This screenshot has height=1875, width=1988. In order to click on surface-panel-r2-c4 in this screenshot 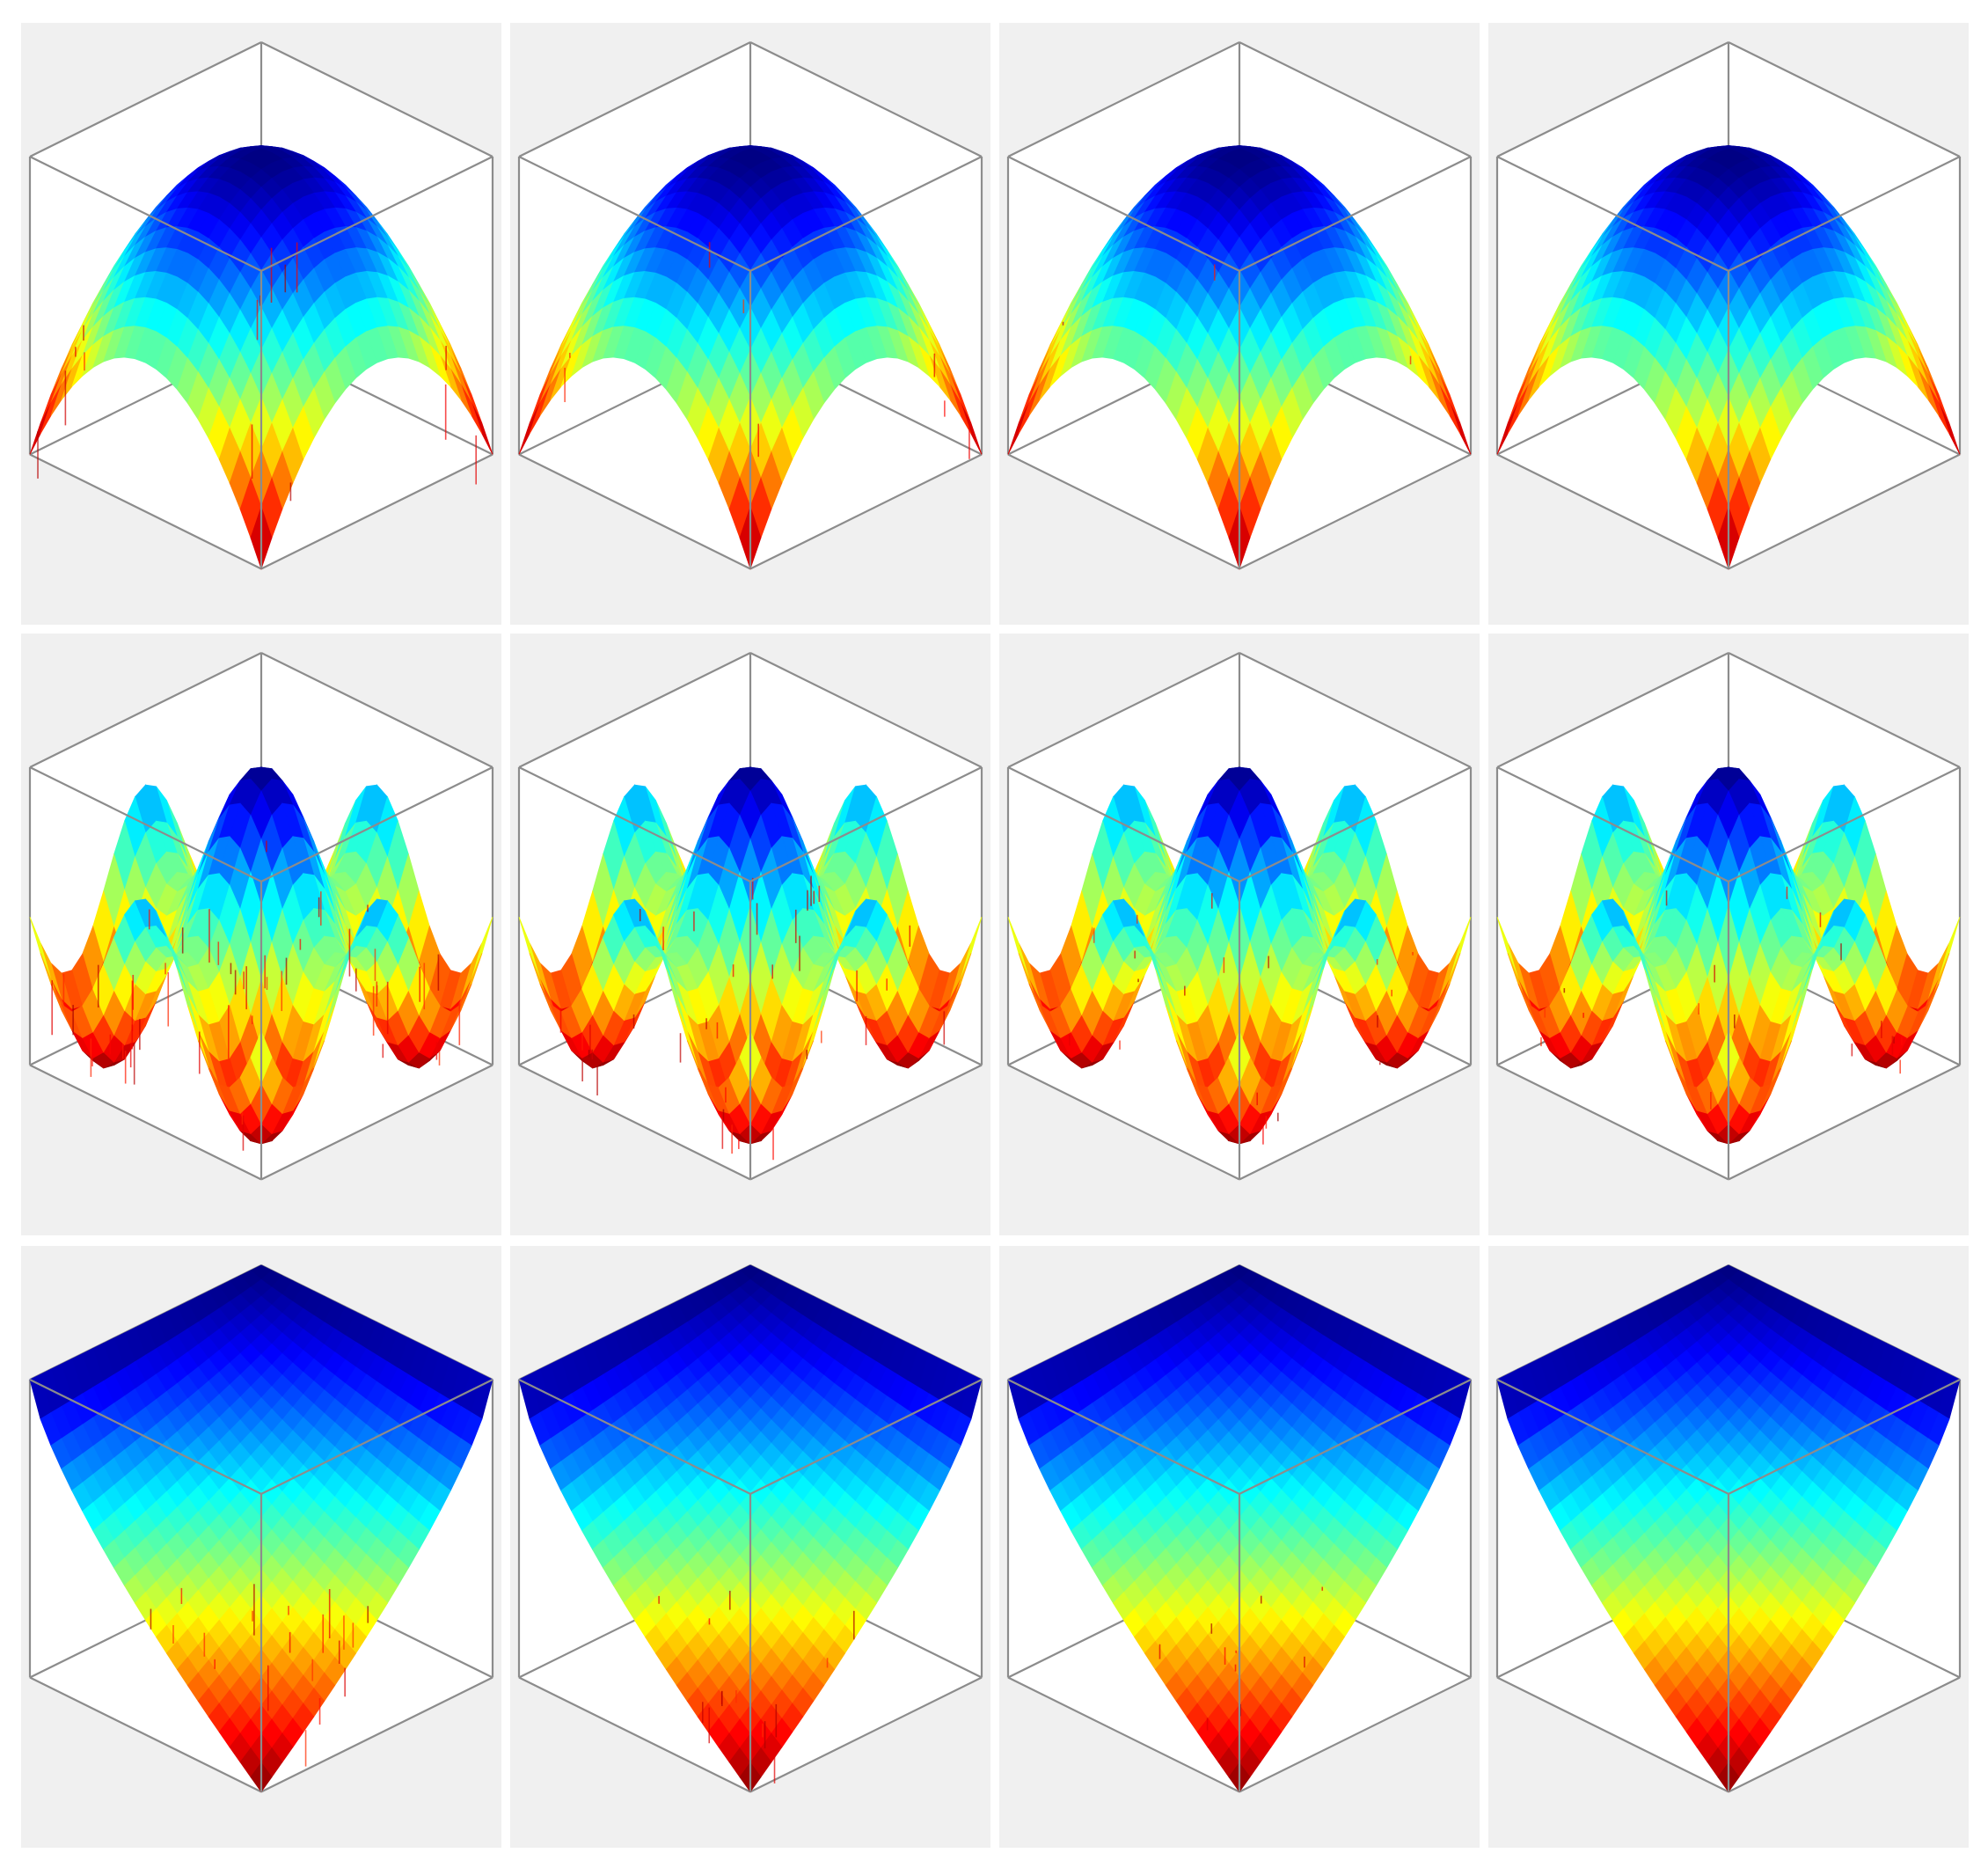, I will do `click(1728, 935)`.